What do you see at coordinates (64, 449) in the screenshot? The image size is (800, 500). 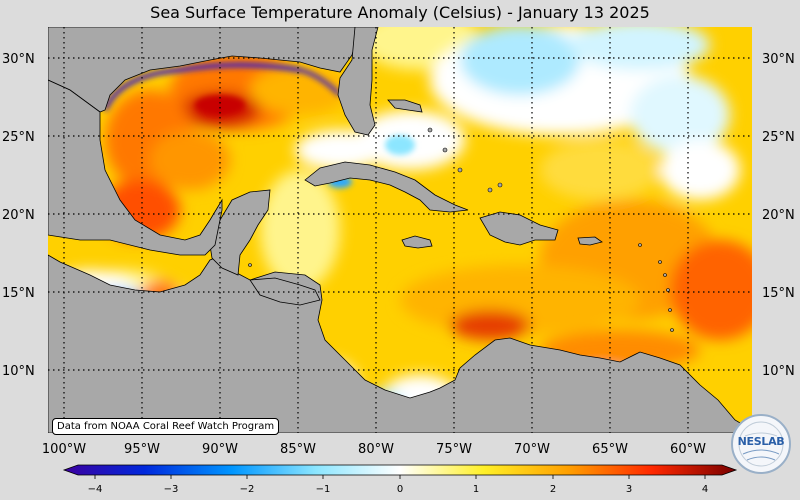 I see `lon-label: 100°W` at bounding box center [64, 449].